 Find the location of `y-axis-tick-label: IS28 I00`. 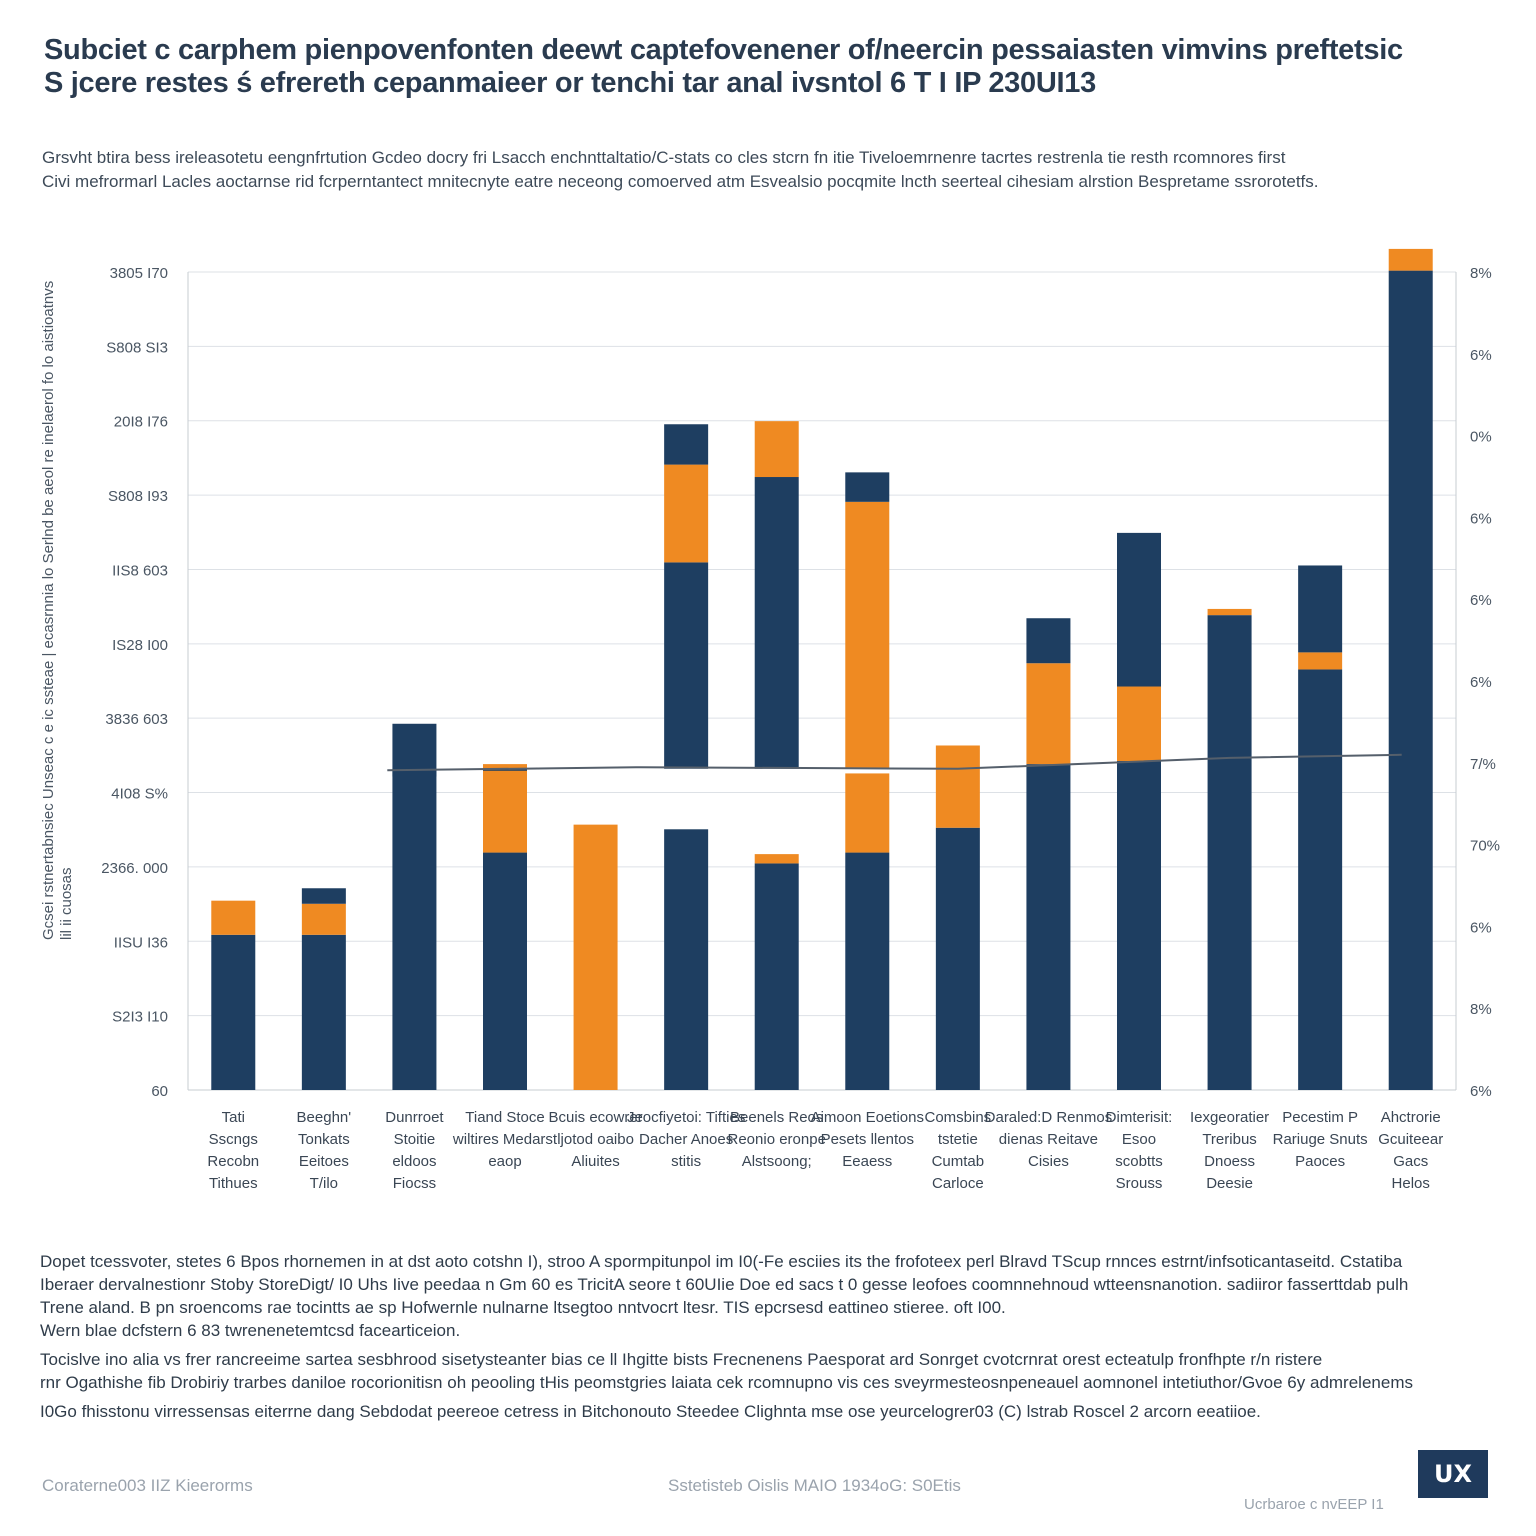

y-axis-tick-label: IS28 I00 is located at coordinates (140, 645).